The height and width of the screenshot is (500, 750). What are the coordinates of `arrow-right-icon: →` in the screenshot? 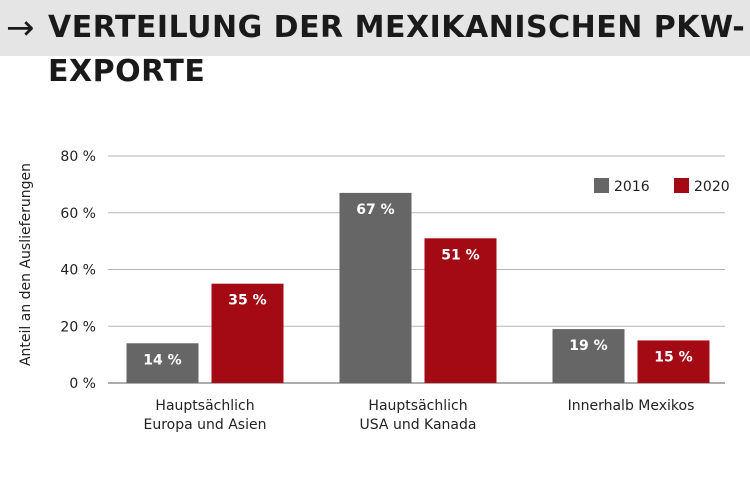 It's located at (20, 28).